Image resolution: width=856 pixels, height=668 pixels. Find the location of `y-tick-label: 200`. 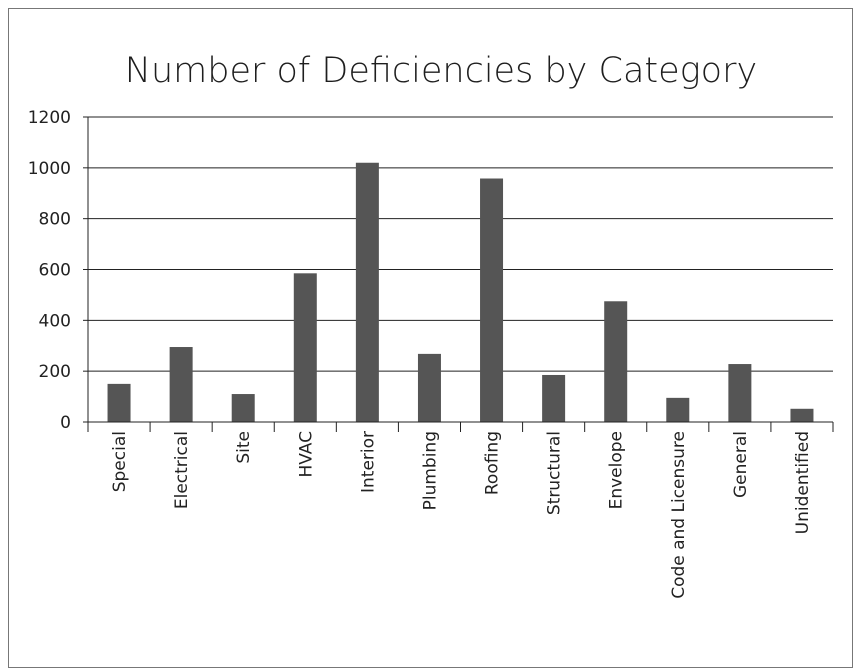

y-tick-label: 200 is located at coordinates (55, 372).